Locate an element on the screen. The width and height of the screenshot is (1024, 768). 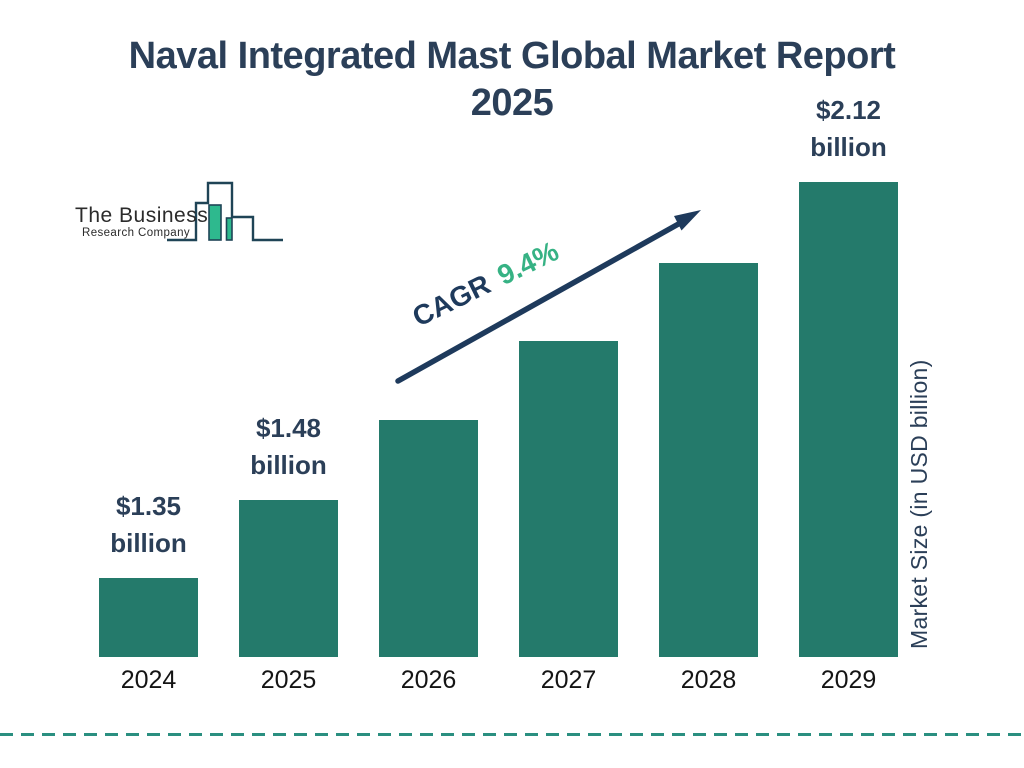
bar-2024 is located at coordinates (148, 617).